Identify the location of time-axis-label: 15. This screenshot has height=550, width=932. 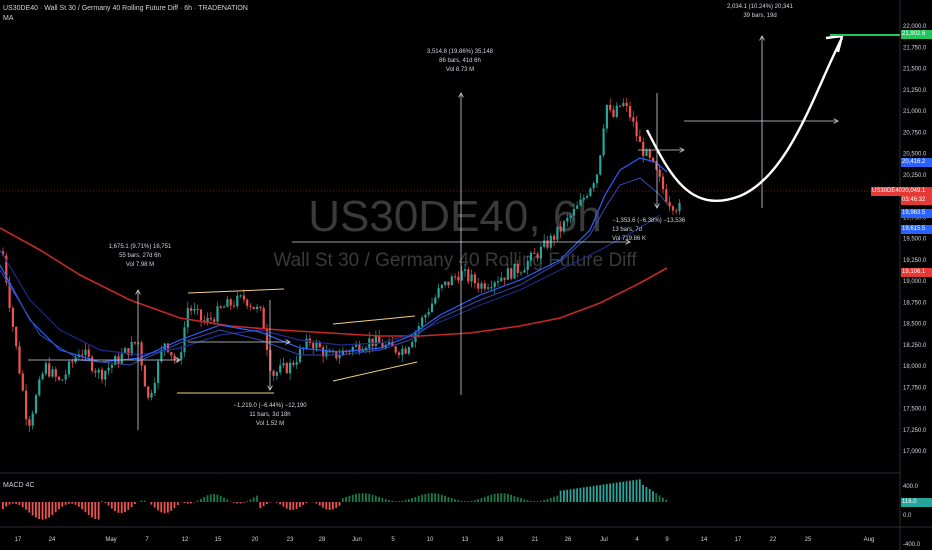
(218, 540).